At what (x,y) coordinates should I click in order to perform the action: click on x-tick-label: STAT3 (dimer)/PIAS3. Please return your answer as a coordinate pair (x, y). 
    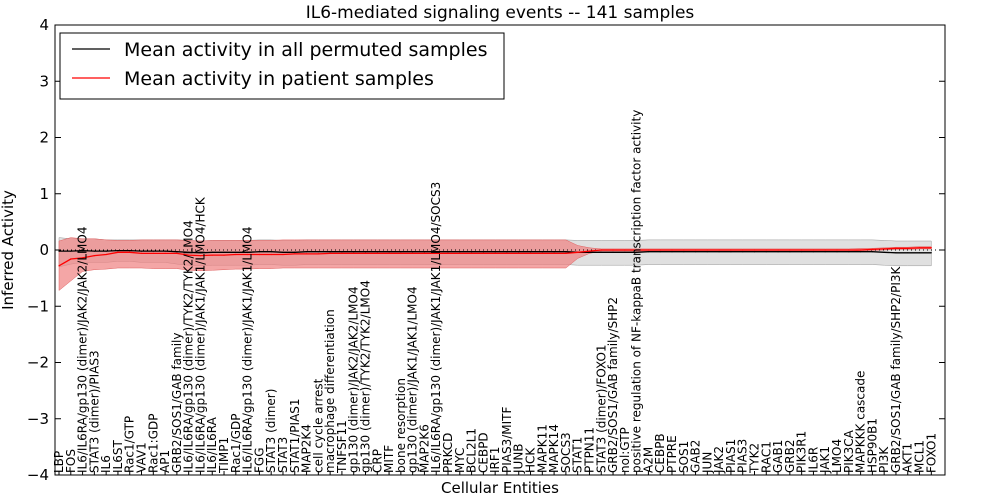
    Looking at the image, I should click on (94, 411).